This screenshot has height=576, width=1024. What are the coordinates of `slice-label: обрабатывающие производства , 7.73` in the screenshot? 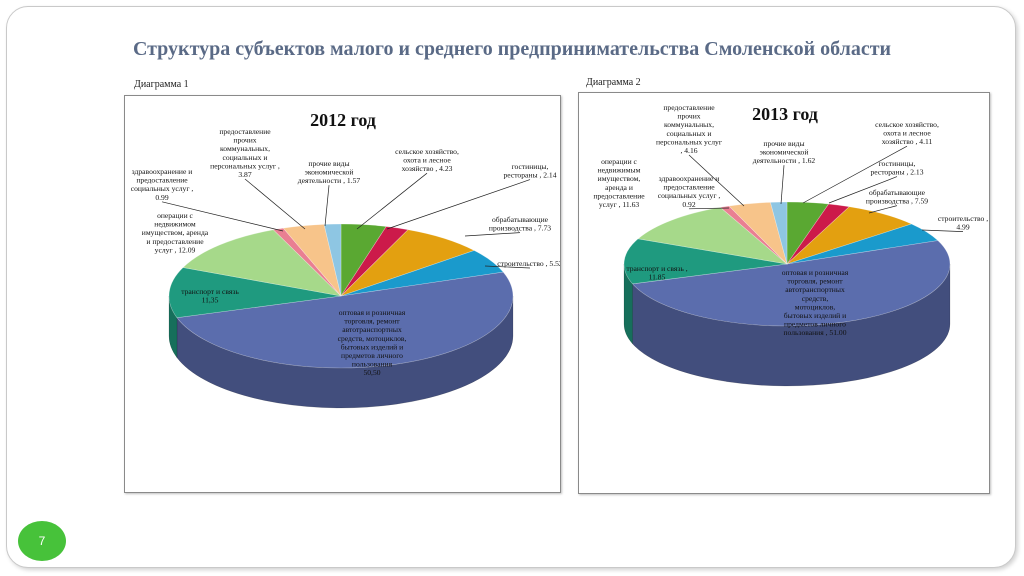 It's located at (507, 226).